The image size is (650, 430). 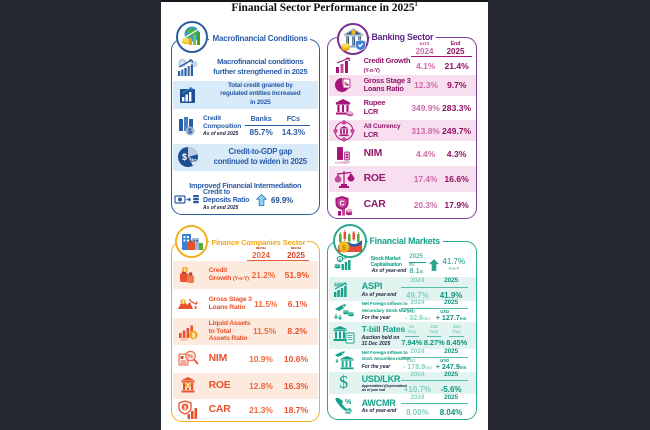 I want to click on svg-text: GDP, so click(x=193, y=161).